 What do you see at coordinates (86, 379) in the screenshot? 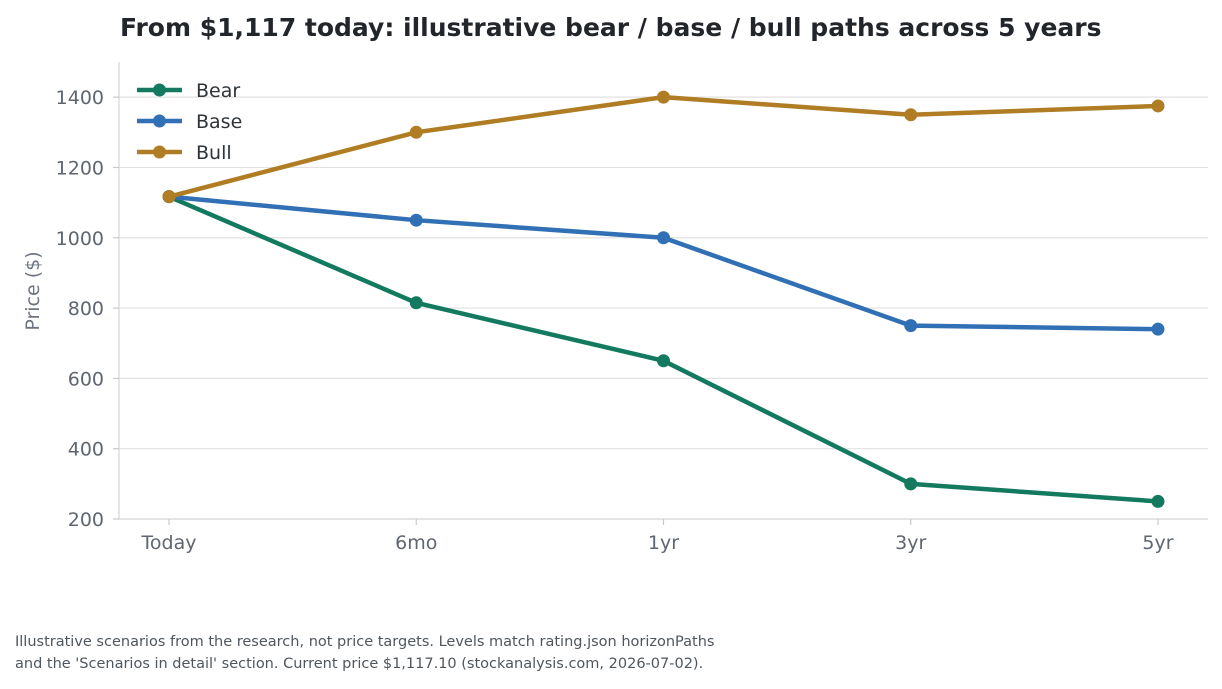
I see `y-tick-label: 600` at bounding box center [86, 379].